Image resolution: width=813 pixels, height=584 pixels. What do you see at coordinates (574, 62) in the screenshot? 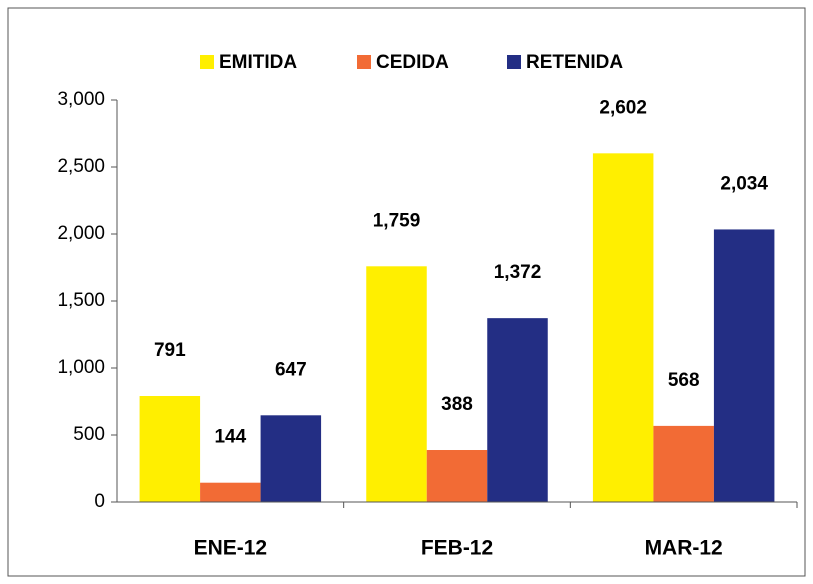
I see `legend-label: RETENIDA` at bounding box center [574, 62].